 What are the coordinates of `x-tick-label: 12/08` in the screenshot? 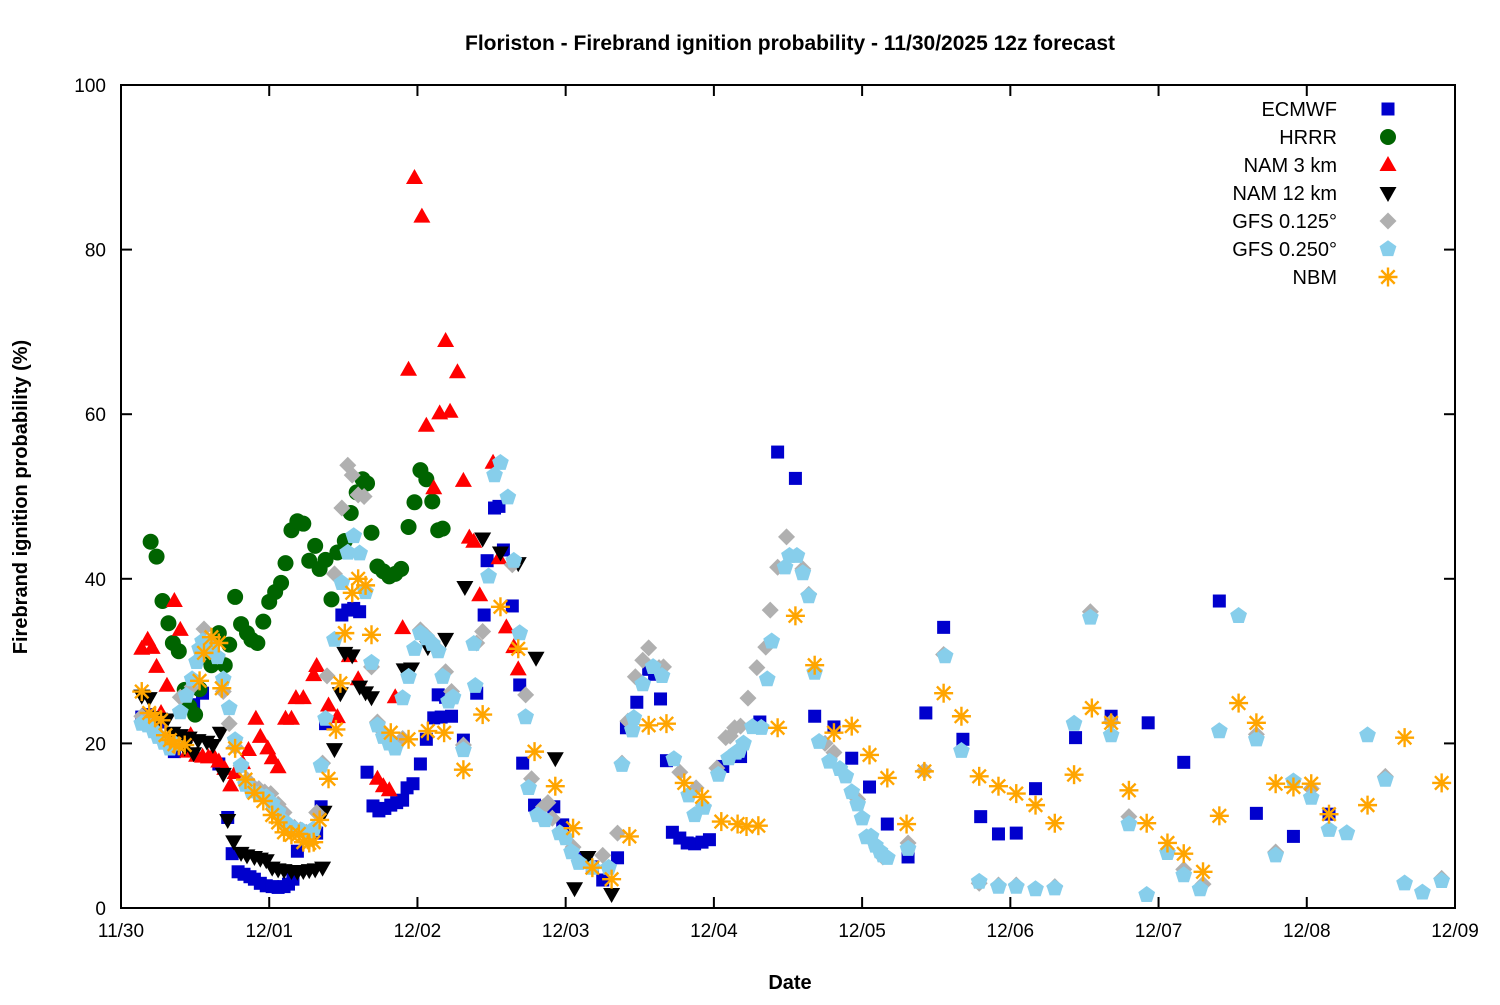 It's located at (1307, 931).